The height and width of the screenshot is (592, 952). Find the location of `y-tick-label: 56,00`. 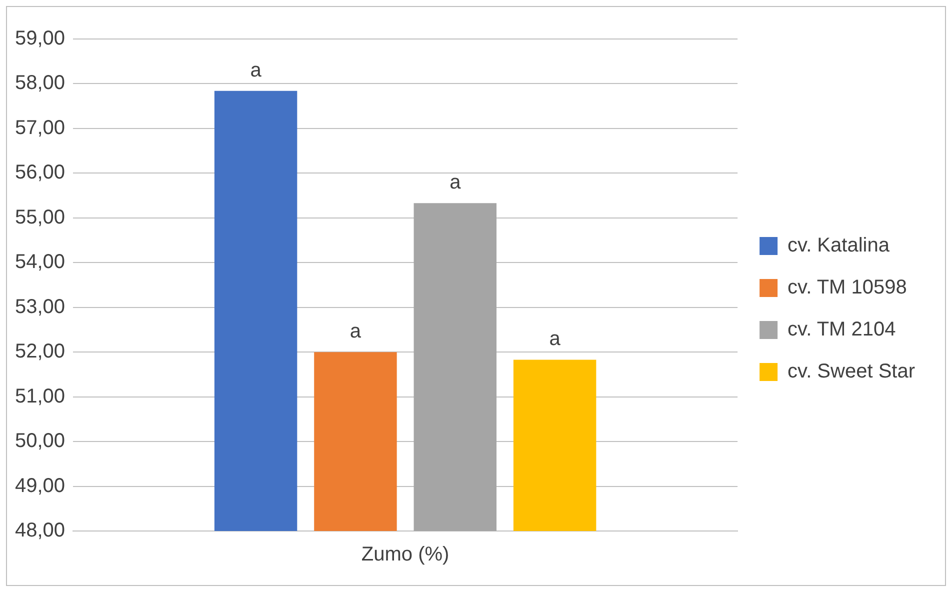

y-tick-label: 56,00 is located at coordinates (40, 173).